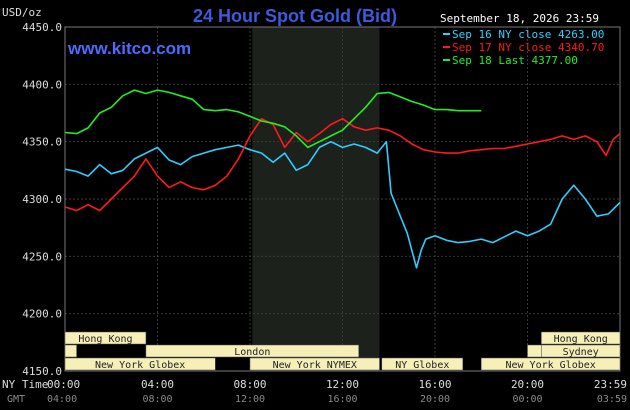 The width and height of the screenshot is (630, 410). Describe the element at coordinates (342, 399) in the screenshot. I see `x-tick-label-gmt: 16:00` at that location.